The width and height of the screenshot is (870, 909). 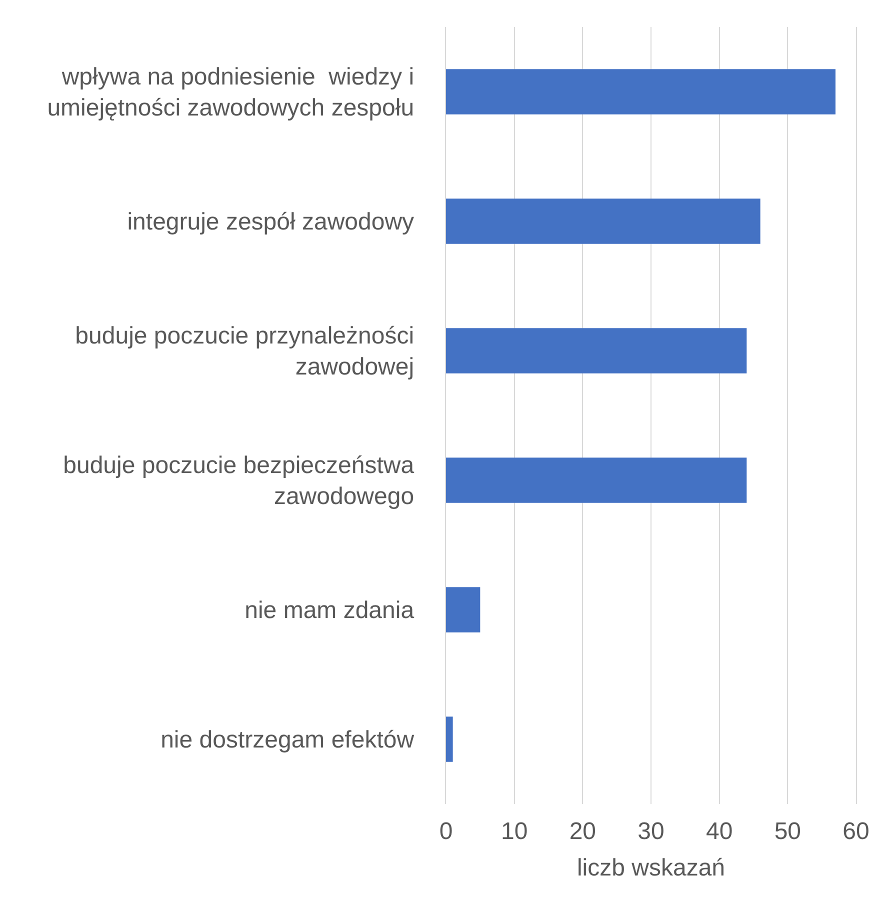 What do you see at coordinates (582, 831) in the screenshot?
I see `x-tick-label: 20` at bounding box center [582, 831].